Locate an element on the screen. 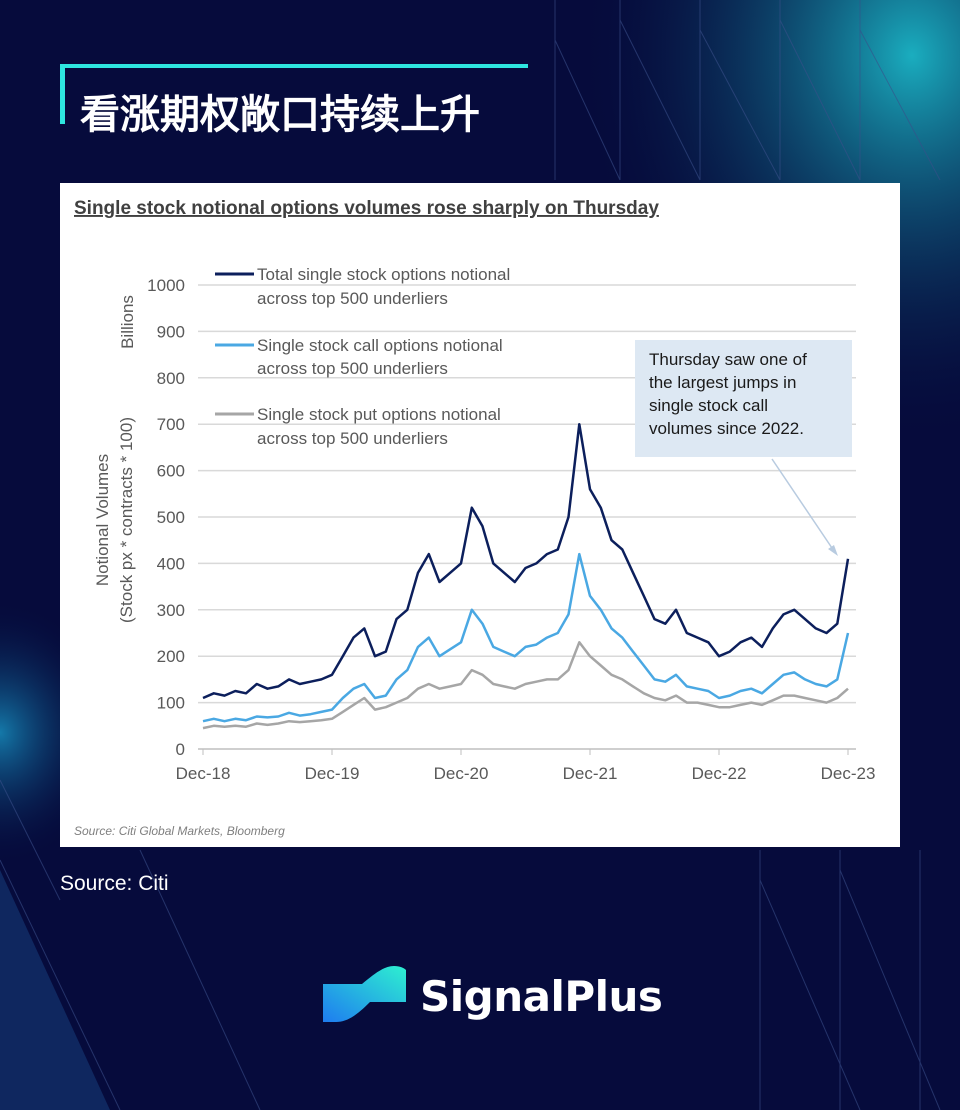 The height and width of the screenshot is (1110, 960). chart-source: Source: Citi Global Markets, Bloomberg is located at coordinates (179, 831).